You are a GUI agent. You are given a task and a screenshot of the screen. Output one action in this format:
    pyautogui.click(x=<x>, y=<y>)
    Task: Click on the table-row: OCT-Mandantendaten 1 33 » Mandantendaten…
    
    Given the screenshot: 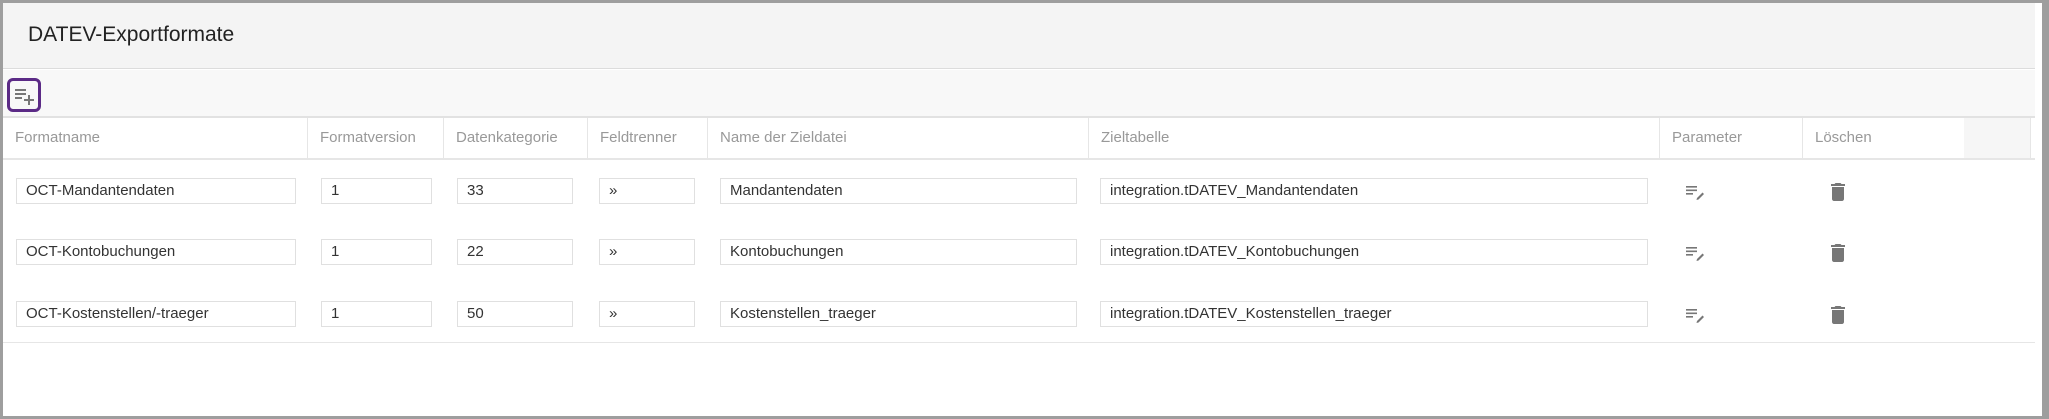 What is the action you would take?
    pyautogui.click(x=1022, y=193)
    